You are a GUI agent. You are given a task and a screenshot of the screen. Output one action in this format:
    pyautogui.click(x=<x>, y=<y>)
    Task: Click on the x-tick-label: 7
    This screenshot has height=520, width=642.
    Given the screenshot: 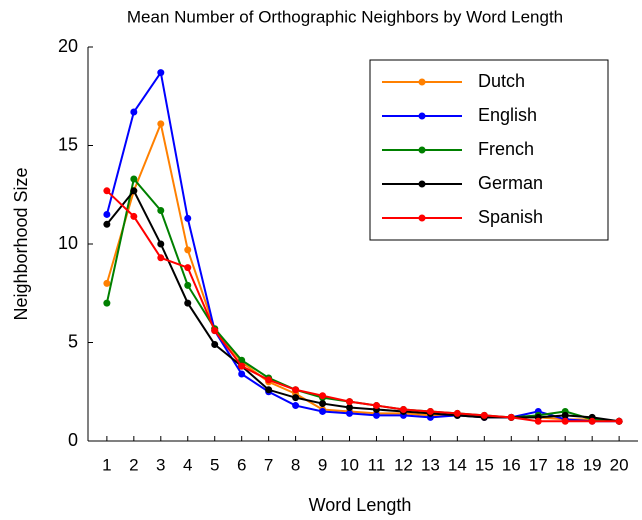 What is the action you would take?
    pyautogui.click(x=268, y=464)
    